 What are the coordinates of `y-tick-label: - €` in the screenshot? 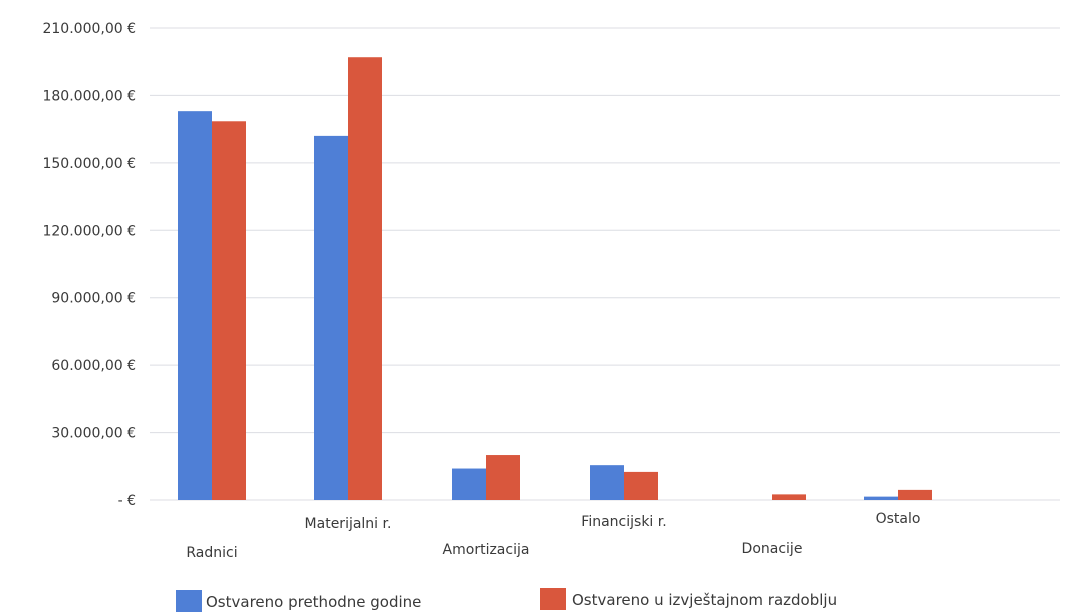 It's located at (127, 501).